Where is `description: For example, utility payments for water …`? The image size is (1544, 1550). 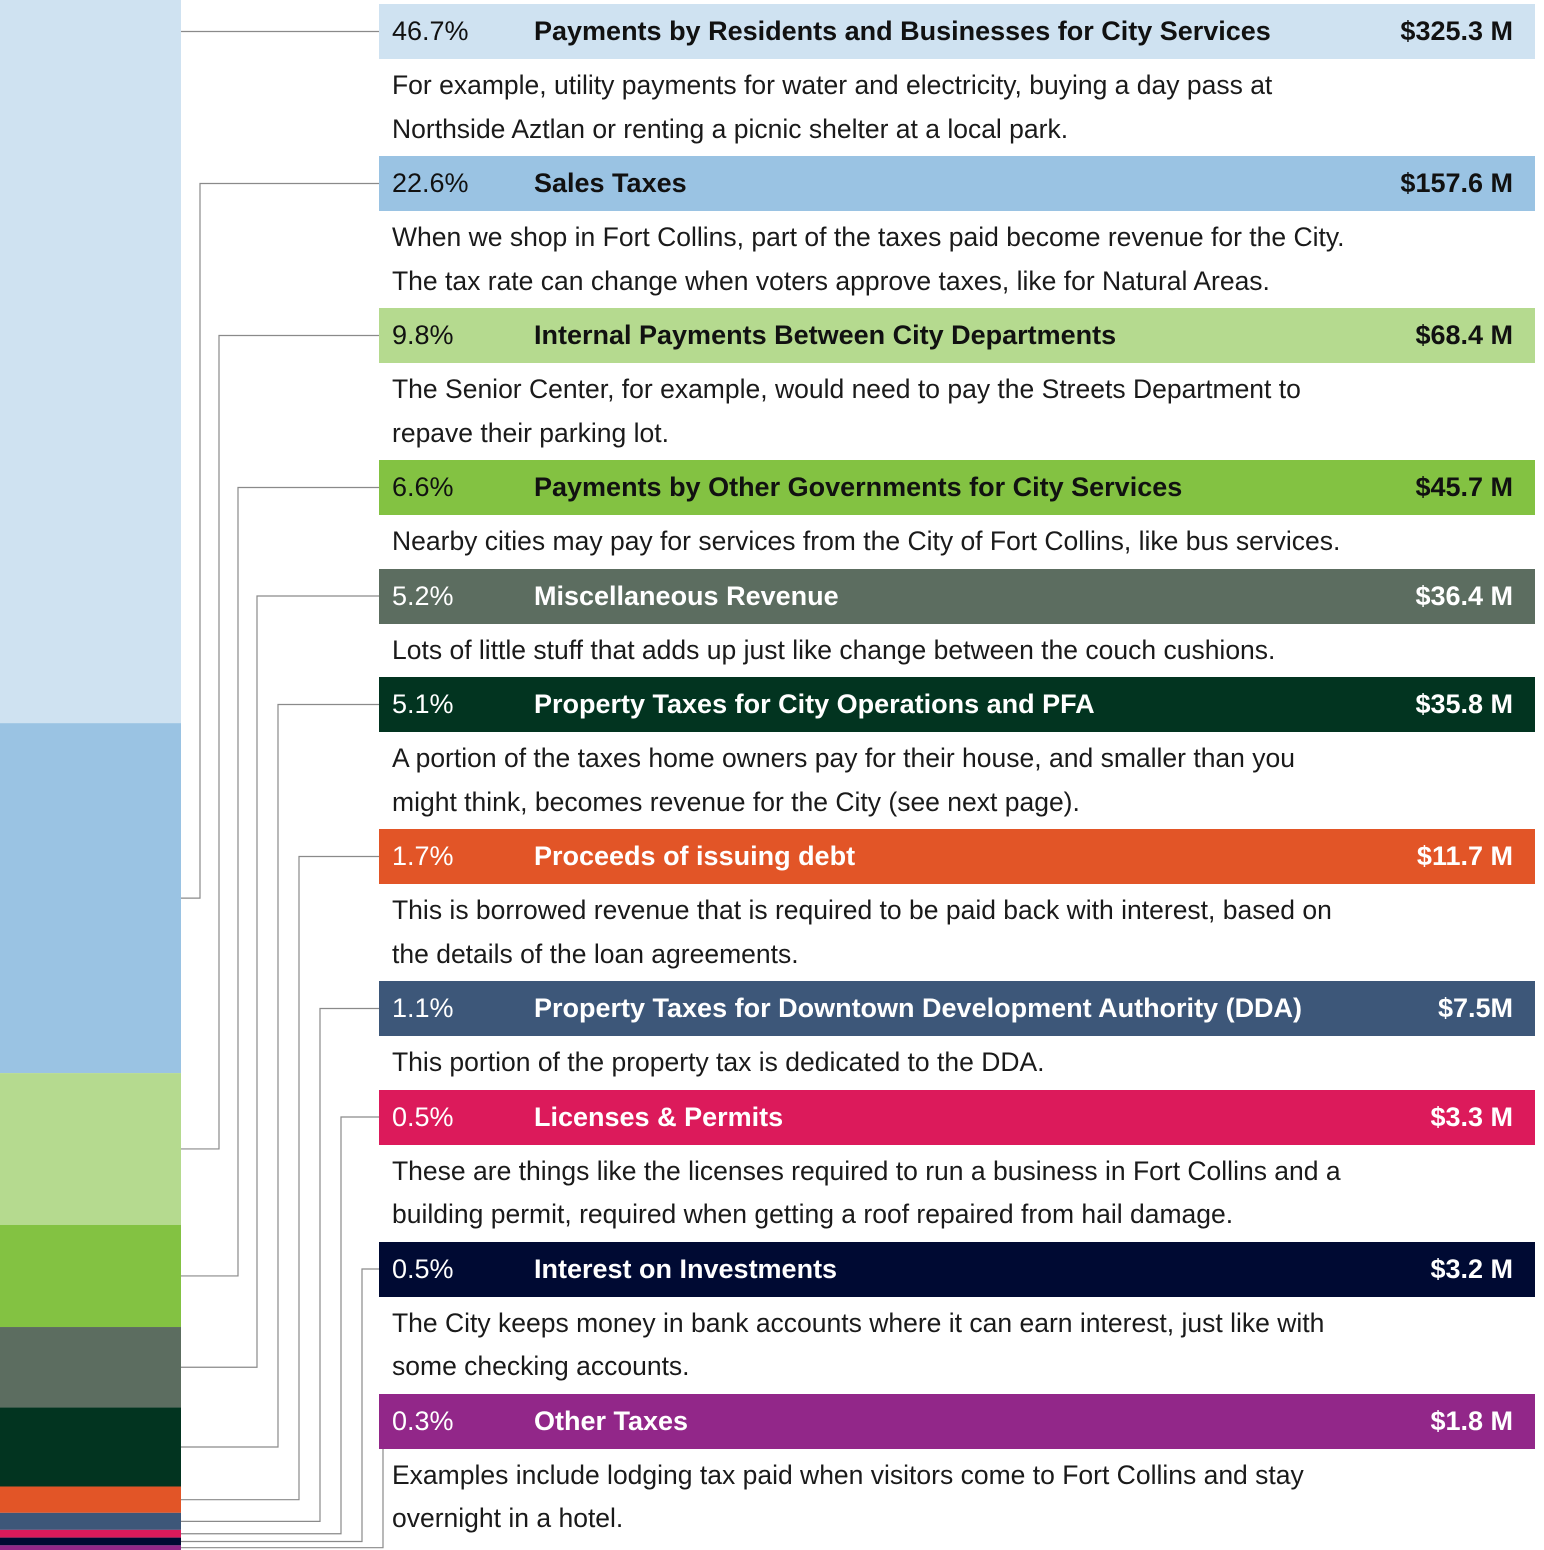
description: For example, utility payments for water … is located at coordinates (957, 107).